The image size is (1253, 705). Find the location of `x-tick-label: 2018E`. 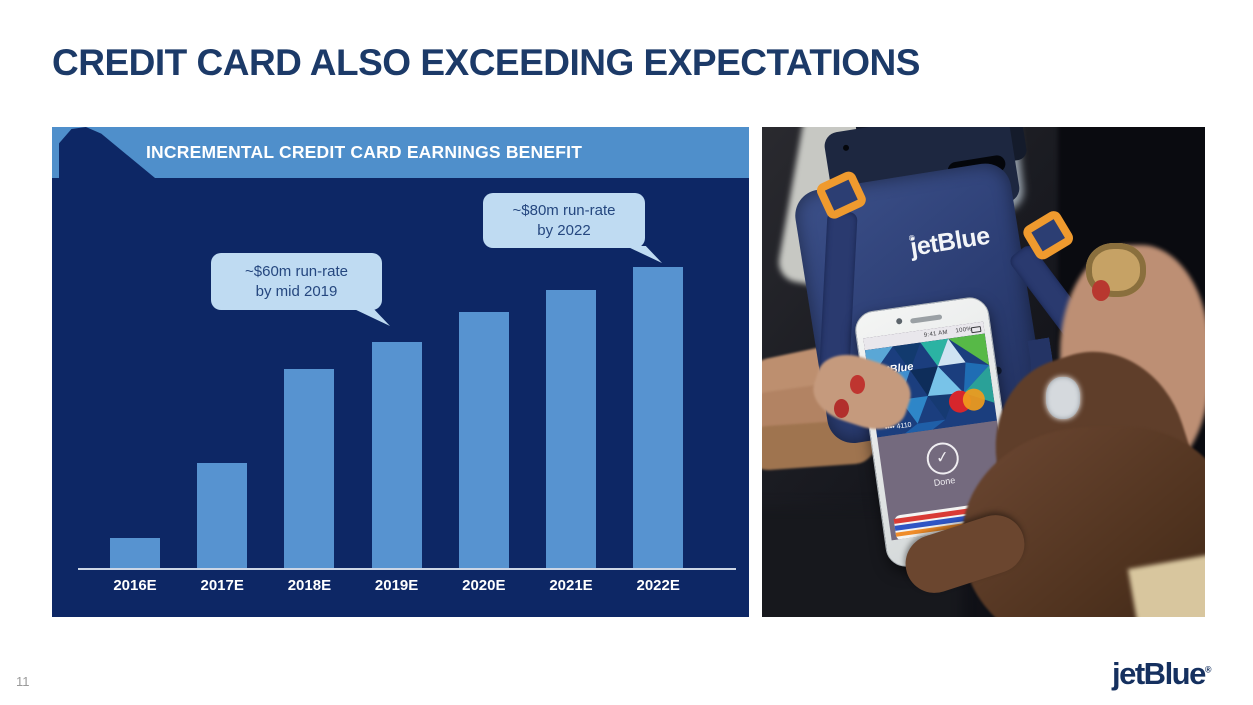

x-tick-label: 2018E is located at coordinates (309, 585).